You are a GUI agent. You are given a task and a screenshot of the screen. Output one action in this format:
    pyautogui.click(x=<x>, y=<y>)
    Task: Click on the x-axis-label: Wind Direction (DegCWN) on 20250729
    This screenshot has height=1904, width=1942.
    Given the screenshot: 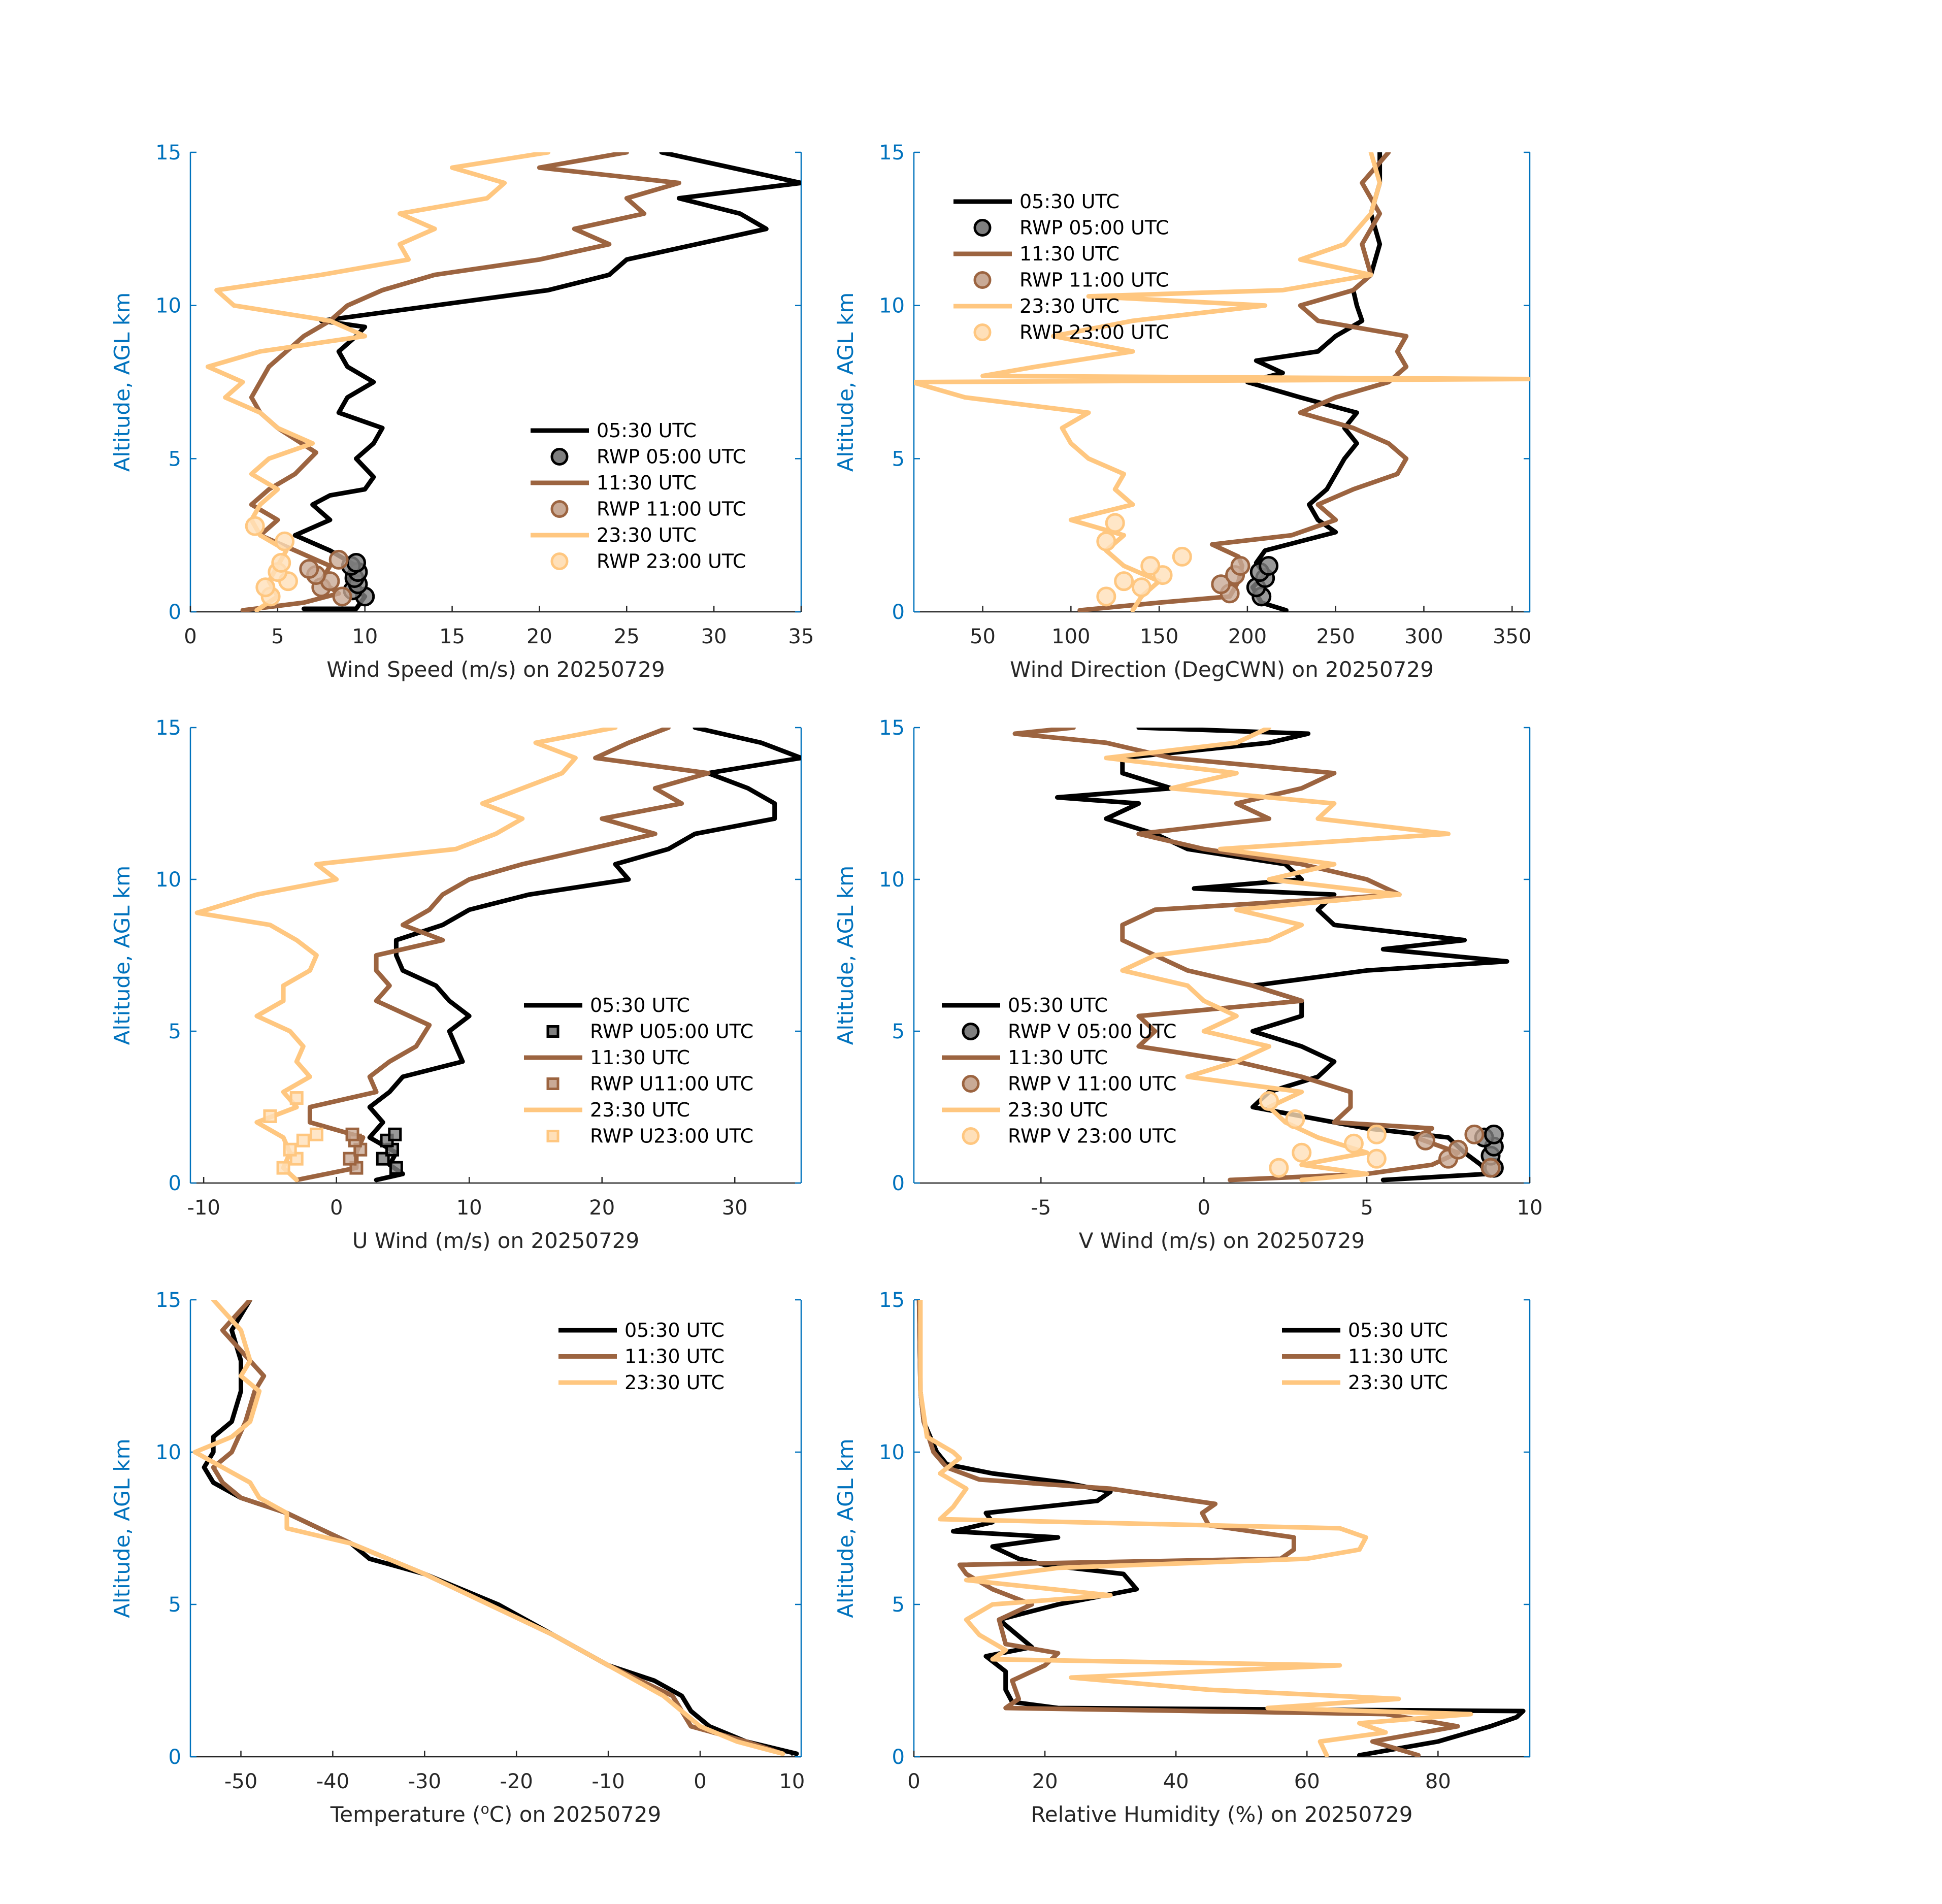 What is the action you would take?
    pyautogui.click(x=1222, y=670)
    